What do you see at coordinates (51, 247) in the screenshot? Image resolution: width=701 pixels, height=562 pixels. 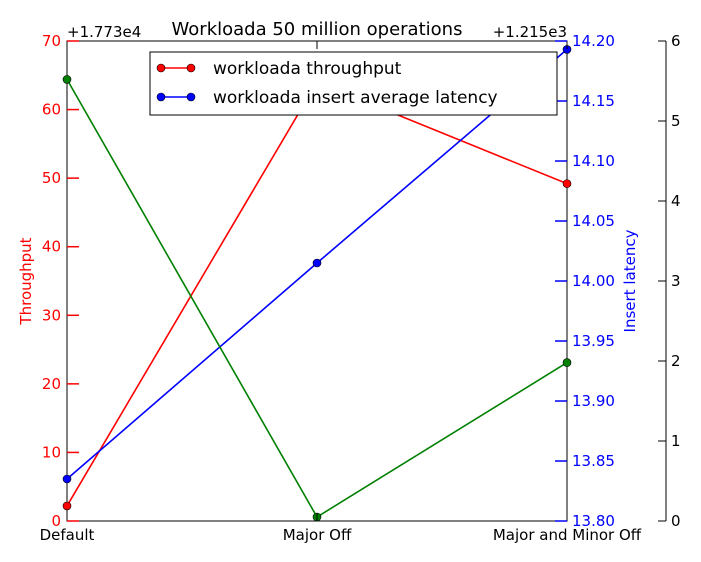 I see `left-tick-label: 40` at bounding box center [51, 247].